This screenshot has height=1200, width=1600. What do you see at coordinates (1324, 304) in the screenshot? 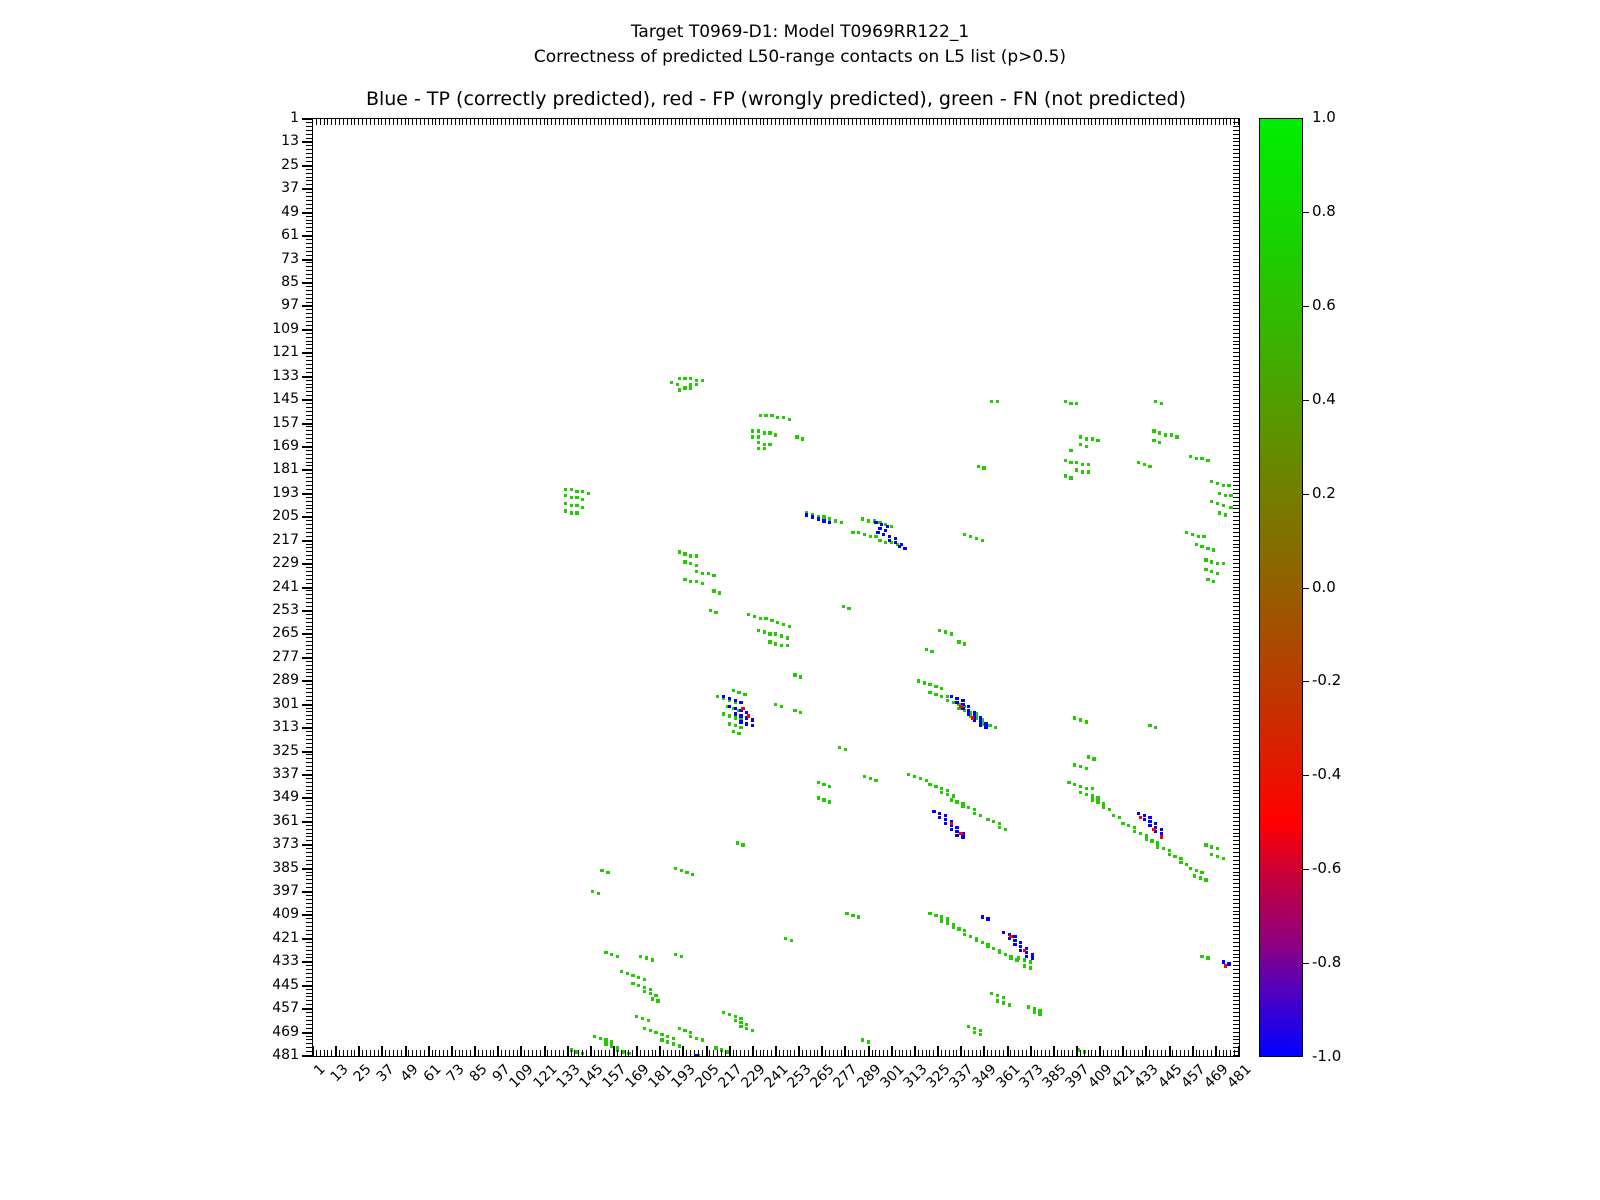
I see `colorbar-tick-label: 0.6` at bounding box center [1324, 304].